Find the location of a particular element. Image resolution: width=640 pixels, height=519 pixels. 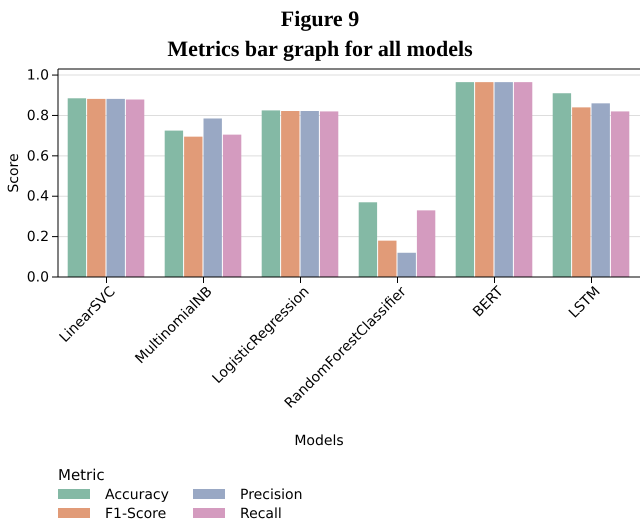

legend-title: Metric is located at coordinates (81, 475).